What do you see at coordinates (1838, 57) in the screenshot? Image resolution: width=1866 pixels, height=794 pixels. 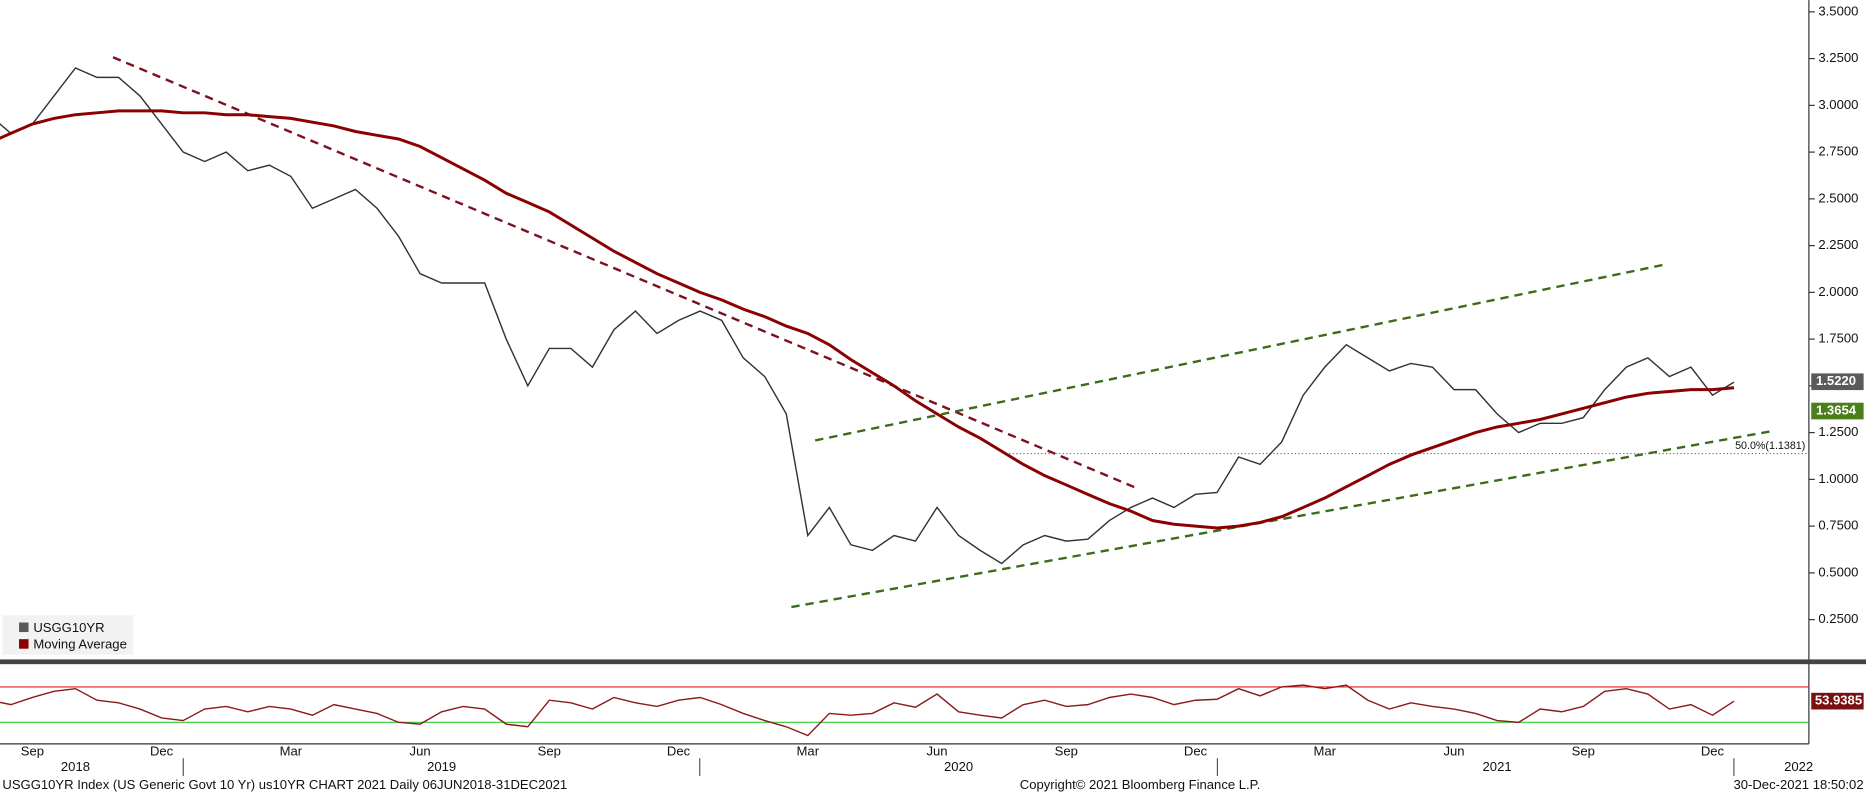 I see `y-tick-label: 3.2500` at bounding box center [1838, 57].